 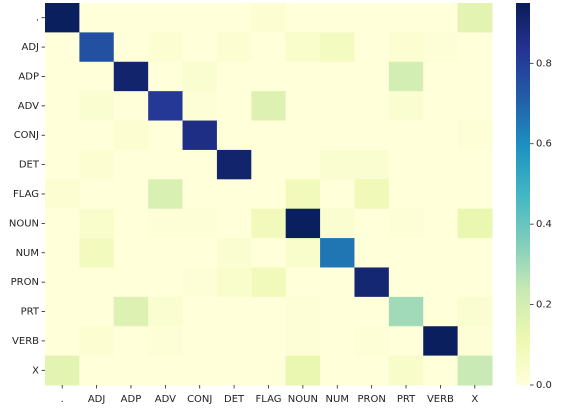 What do you see at coordinates (25, 282) in the screenshot?
I see `y-tick-label: PRON` at bounding box center [25, 282].